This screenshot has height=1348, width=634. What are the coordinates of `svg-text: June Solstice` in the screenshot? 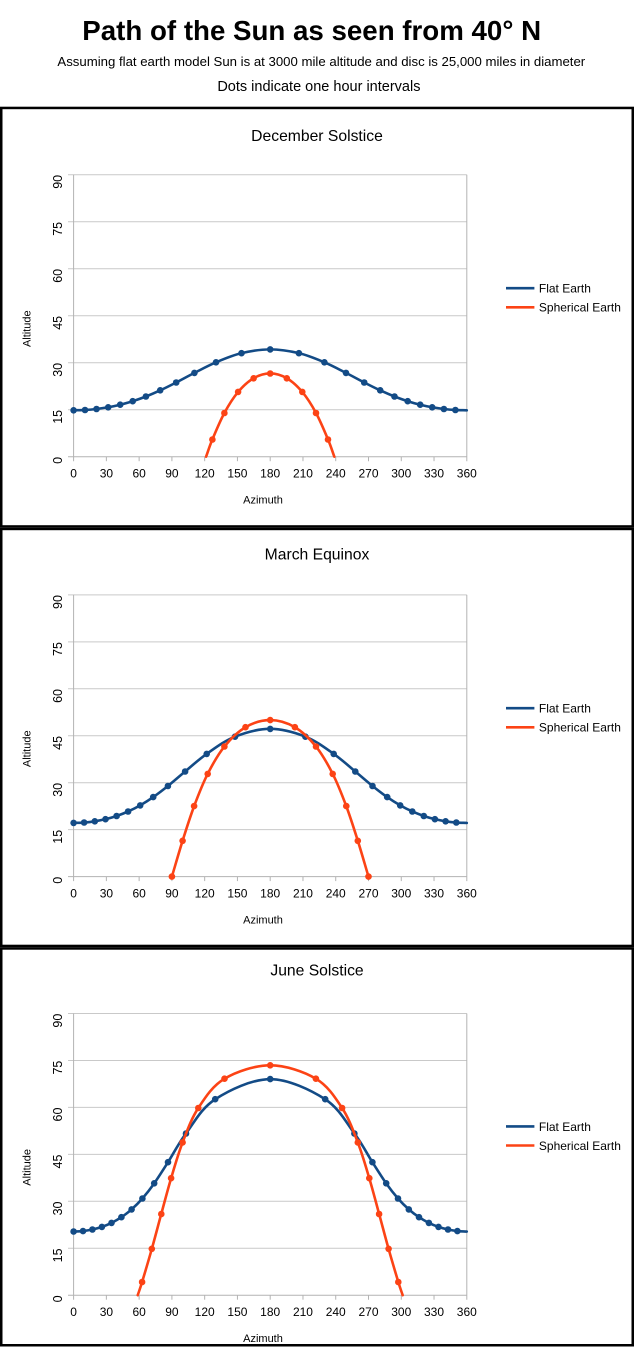 It's located at (317, 971).